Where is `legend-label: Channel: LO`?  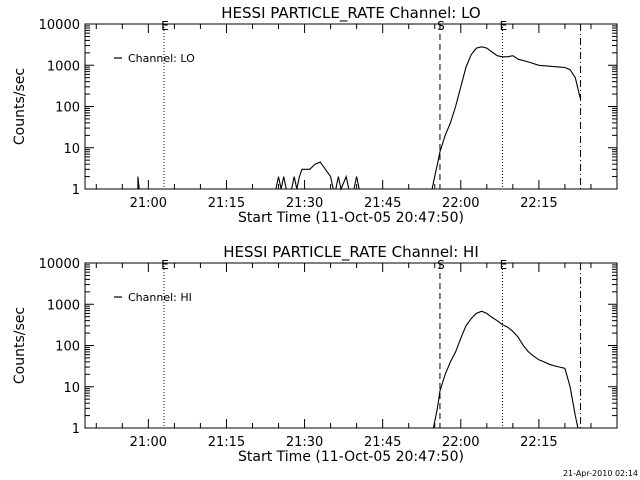 legend-label: Channel: LO is located at coordinates (161, 58).